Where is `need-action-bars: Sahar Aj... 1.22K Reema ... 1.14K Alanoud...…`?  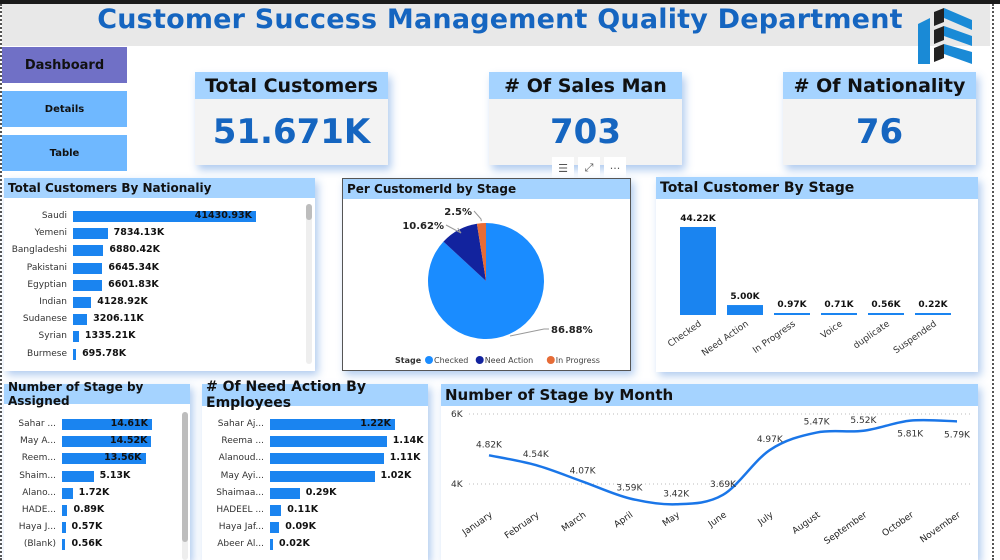
need-action-bars: Sahar Aj... 1.22K Reema ... 1.14K Alanoud...… is located at coordinates (315, 483).